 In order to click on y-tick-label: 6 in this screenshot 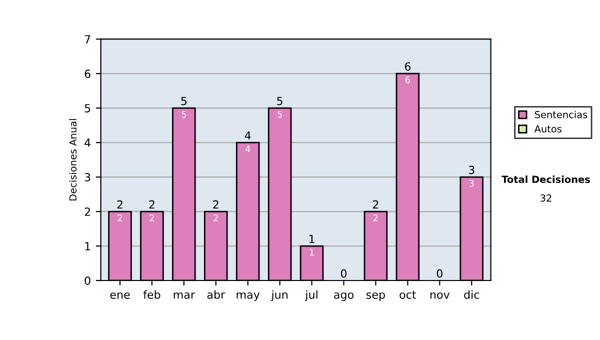, I will do `click(87, 74)`.